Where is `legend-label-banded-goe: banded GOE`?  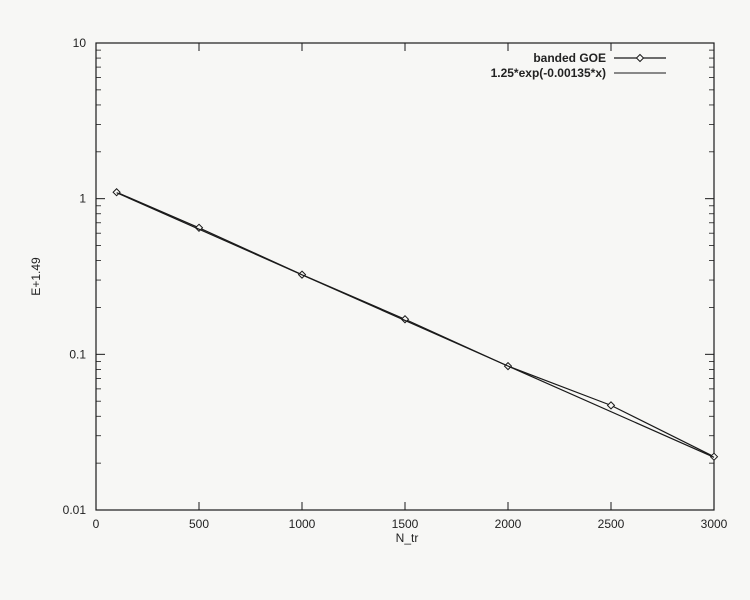 legend-label-banded-goe: banded GOE is located at coordinates (569, 58).